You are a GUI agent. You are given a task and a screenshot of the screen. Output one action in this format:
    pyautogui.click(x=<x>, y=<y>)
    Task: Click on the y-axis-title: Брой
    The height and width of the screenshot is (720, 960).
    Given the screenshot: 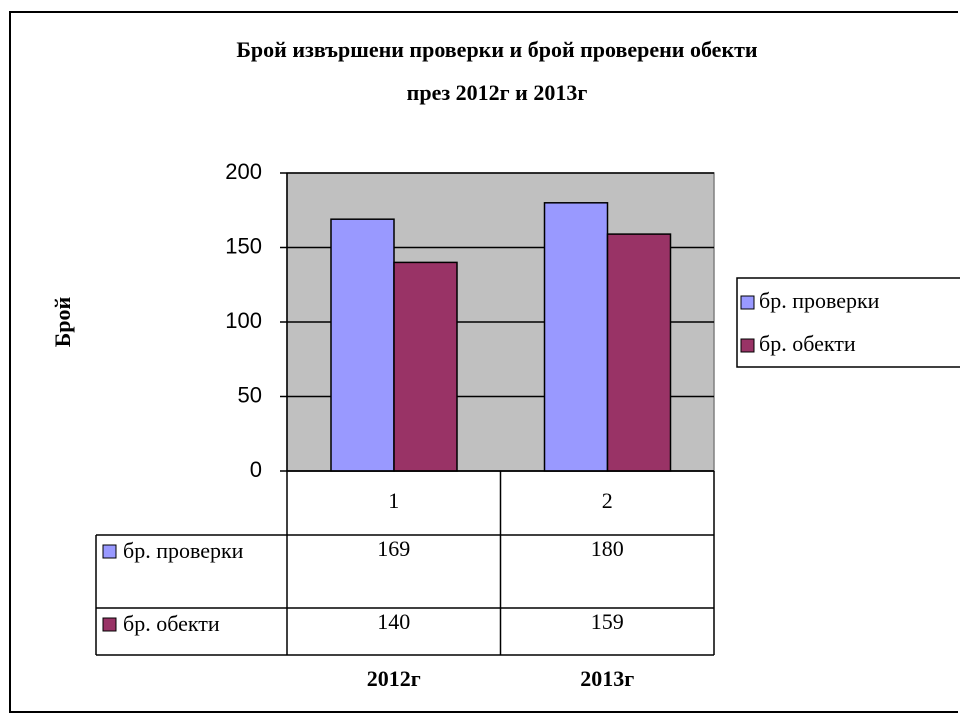 What is the action you would take?
    pyautogui.click(x=62, y=321)
    